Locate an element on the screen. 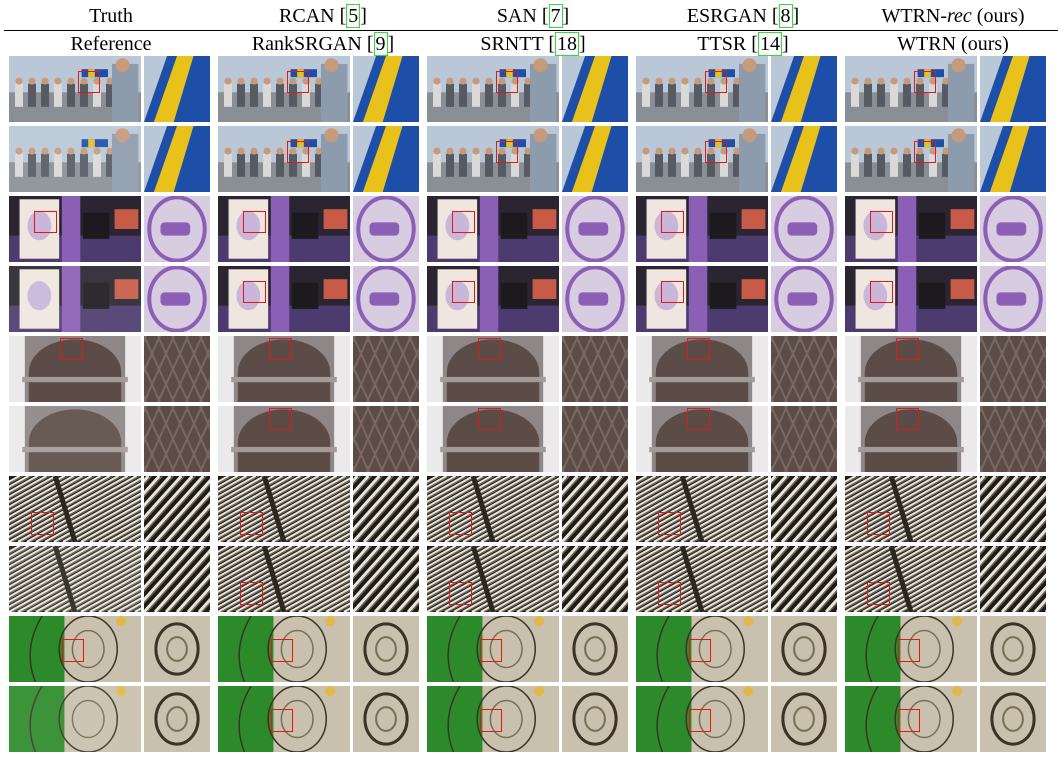 This screenshot has width=1060, height=763. method-name: Reference is located at coordinates (111, 44).